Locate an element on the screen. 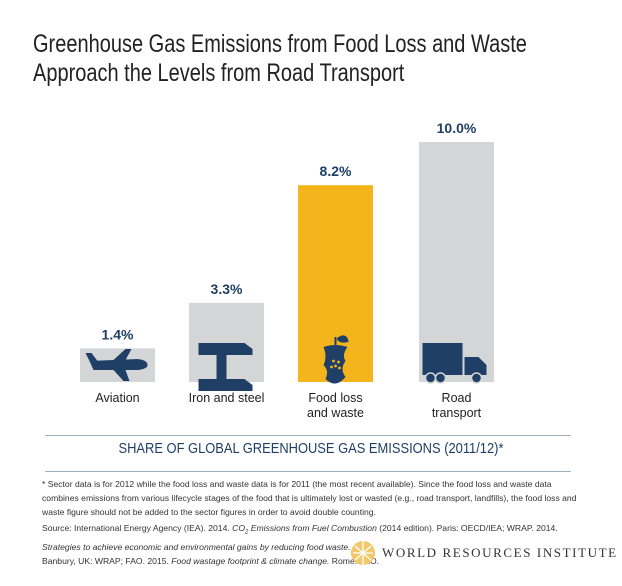 This screenshot has width=622, height=586. value-label: 1.4% is located at coordinates (118, 334).